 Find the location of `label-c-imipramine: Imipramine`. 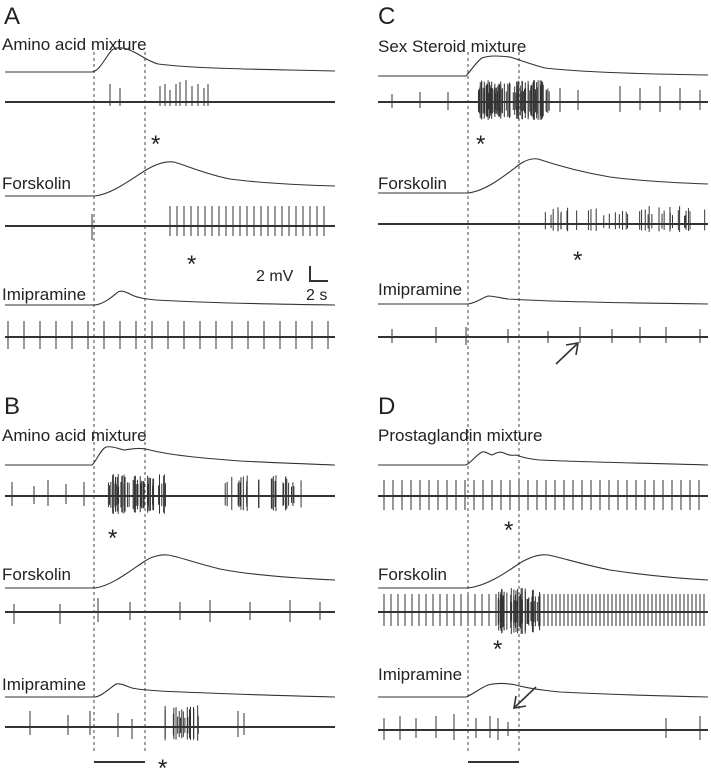

label-c-imipramine: Imipramine is located at coordinates (420, 289).